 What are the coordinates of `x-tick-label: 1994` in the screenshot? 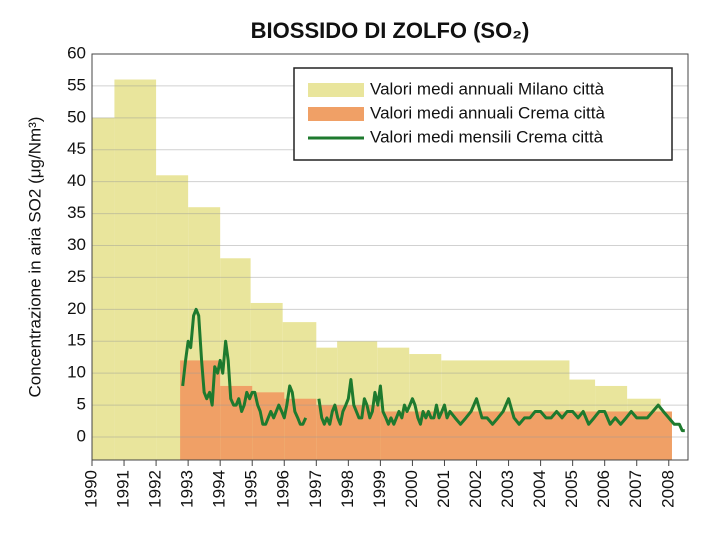 It's located at (219, 489).